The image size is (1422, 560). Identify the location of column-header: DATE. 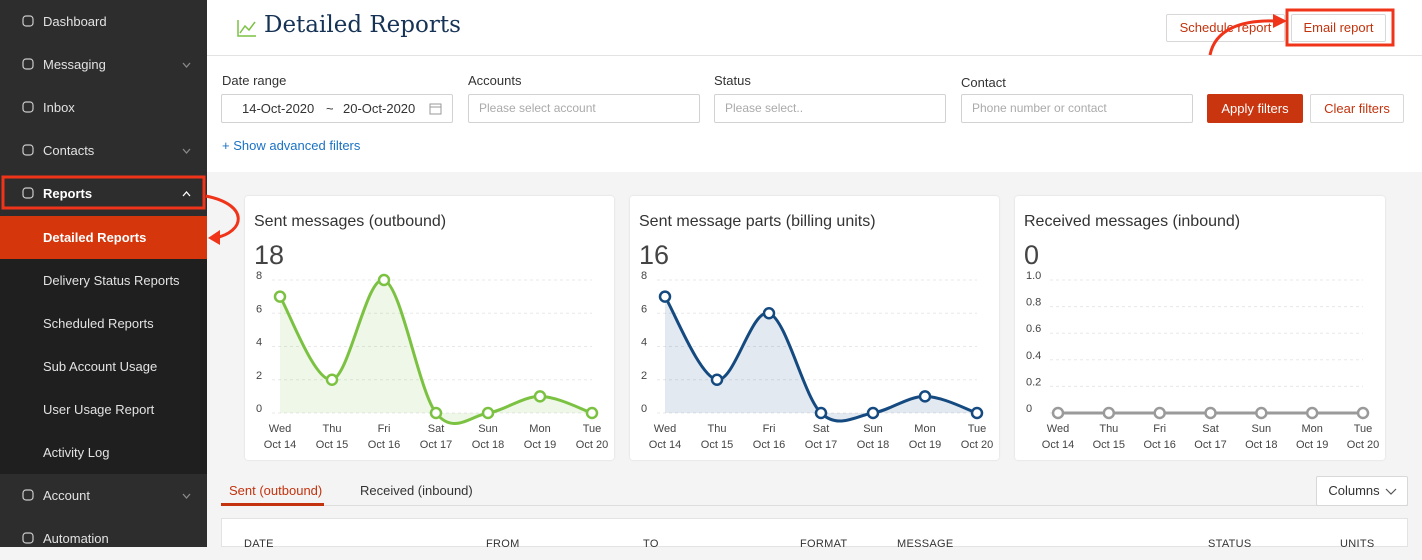
(259, 544).